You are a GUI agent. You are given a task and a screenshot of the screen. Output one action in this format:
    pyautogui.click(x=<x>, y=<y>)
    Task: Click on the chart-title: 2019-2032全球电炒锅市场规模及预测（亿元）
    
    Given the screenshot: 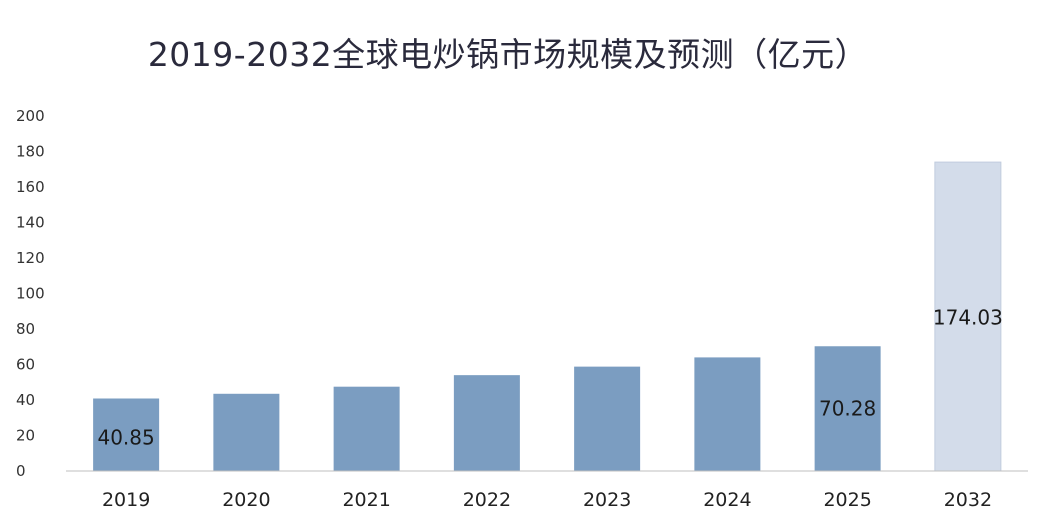 What is the action you would take?
    pyautogui.click(x=508, y=54)
    